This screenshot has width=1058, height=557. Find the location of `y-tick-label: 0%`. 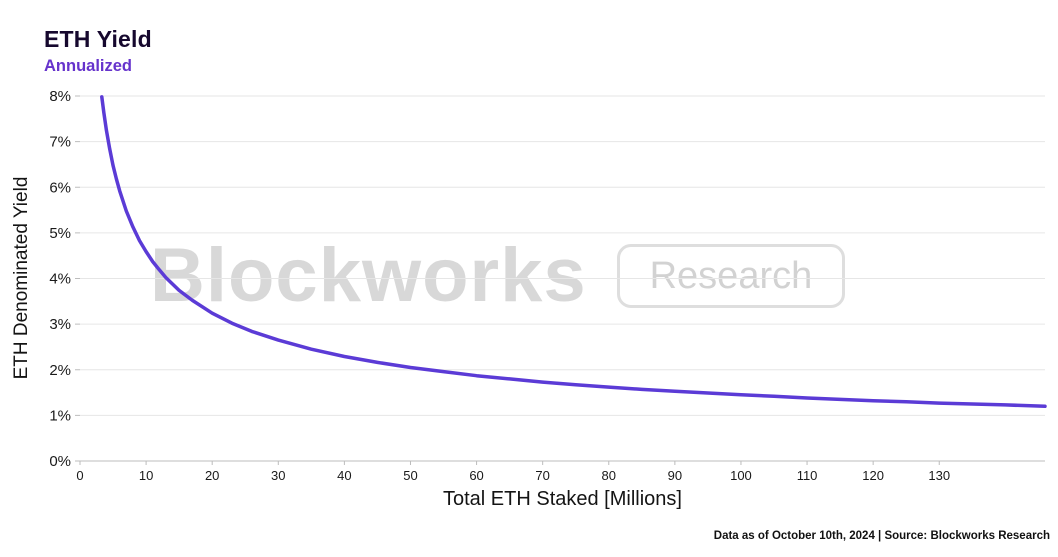

y-tick-label: 0% is located at coordinates (60, 461).